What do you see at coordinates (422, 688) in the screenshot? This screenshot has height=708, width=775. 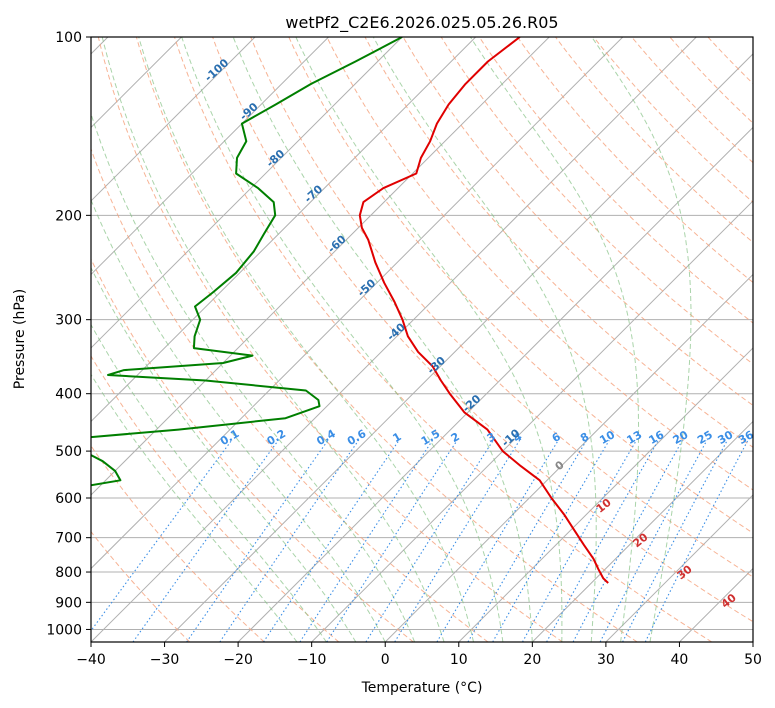 I see `x-axis-label: Temperature (°C)` at bounding box center [422, 688].